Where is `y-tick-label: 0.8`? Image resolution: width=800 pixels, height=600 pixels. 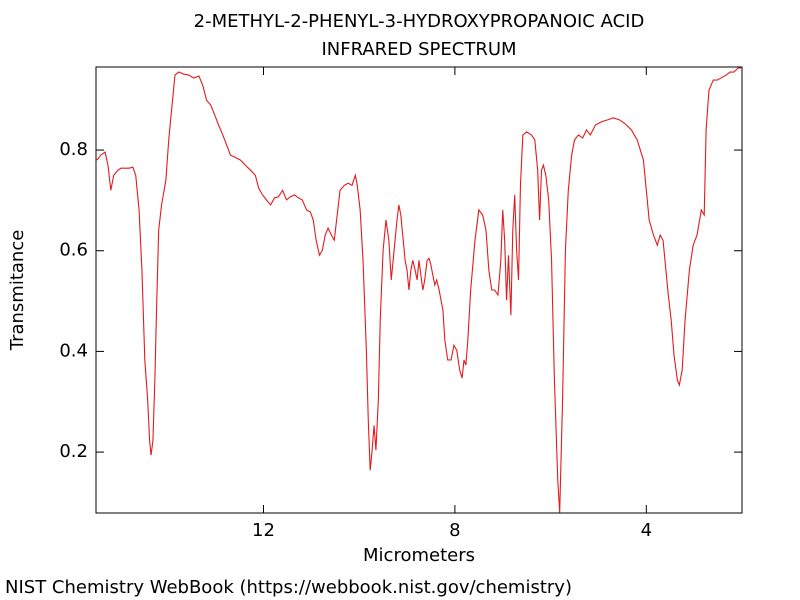 y-tick-label: 0.8 is located at coordinates (73, 149).